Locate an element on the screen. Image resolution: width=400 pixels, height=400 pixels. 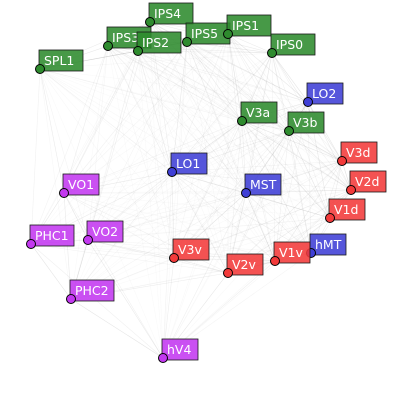
node-phc2: PHC2 is located at coordinates (90, 291).